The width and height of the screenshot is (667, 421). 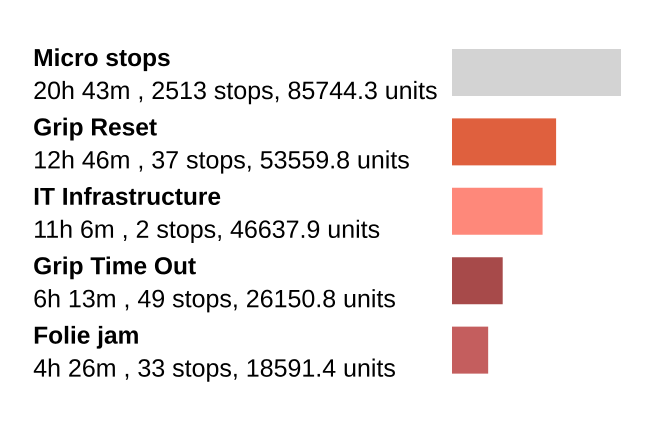 I want to click on text: 20h 43m , 2513 stops, 85744.3 units, so click(x=235, y=92).